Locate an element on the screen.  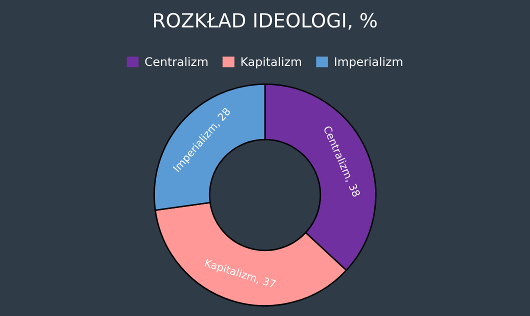
legend-label: Imperializm is located at coordinates (368, 62).